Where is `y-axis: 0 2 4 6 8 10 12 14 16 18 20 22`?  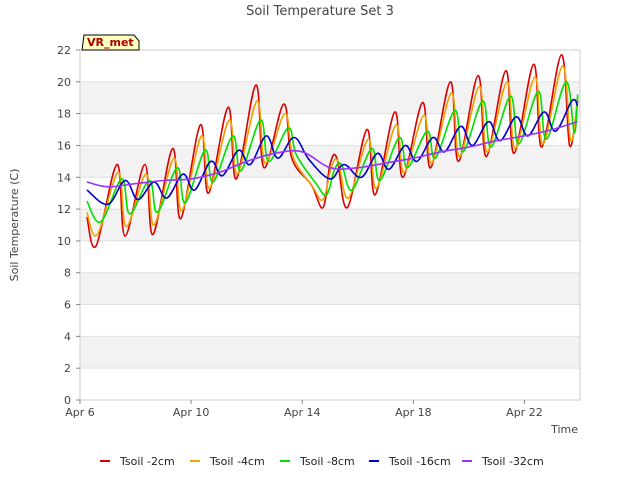
y-axis: 0 2 4 6 8 10 12 14 16 18 20 22 is located at coordinates (68, 225).